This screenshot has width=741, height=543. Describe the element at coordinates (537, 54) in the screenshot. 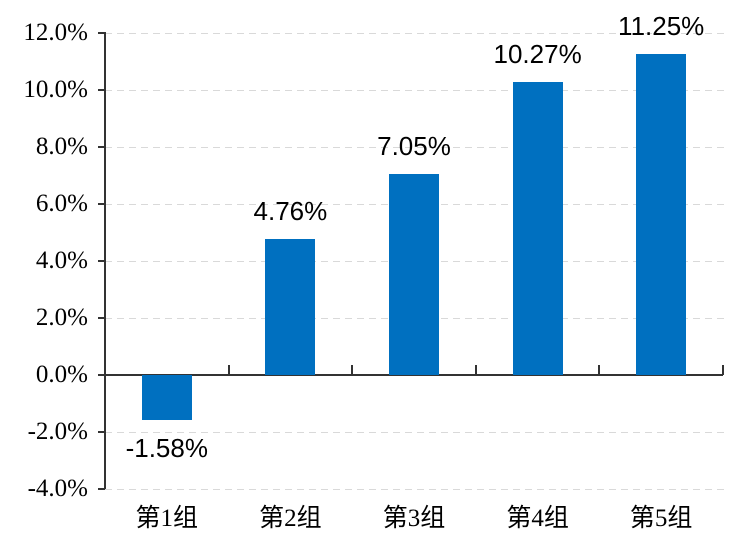

I see `bar-data-label: 10.27%` at that location.